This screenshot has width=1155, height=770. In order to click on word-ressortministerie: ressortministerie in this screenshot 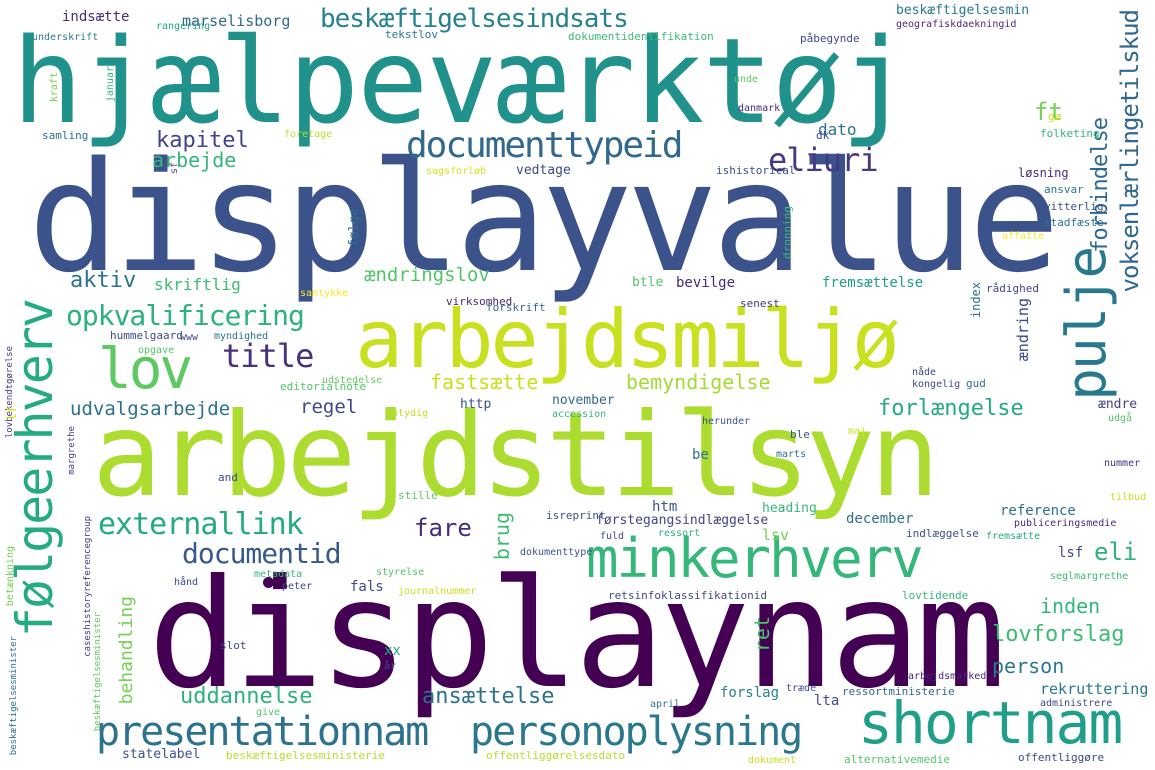, I will do `click(898, 691)`.